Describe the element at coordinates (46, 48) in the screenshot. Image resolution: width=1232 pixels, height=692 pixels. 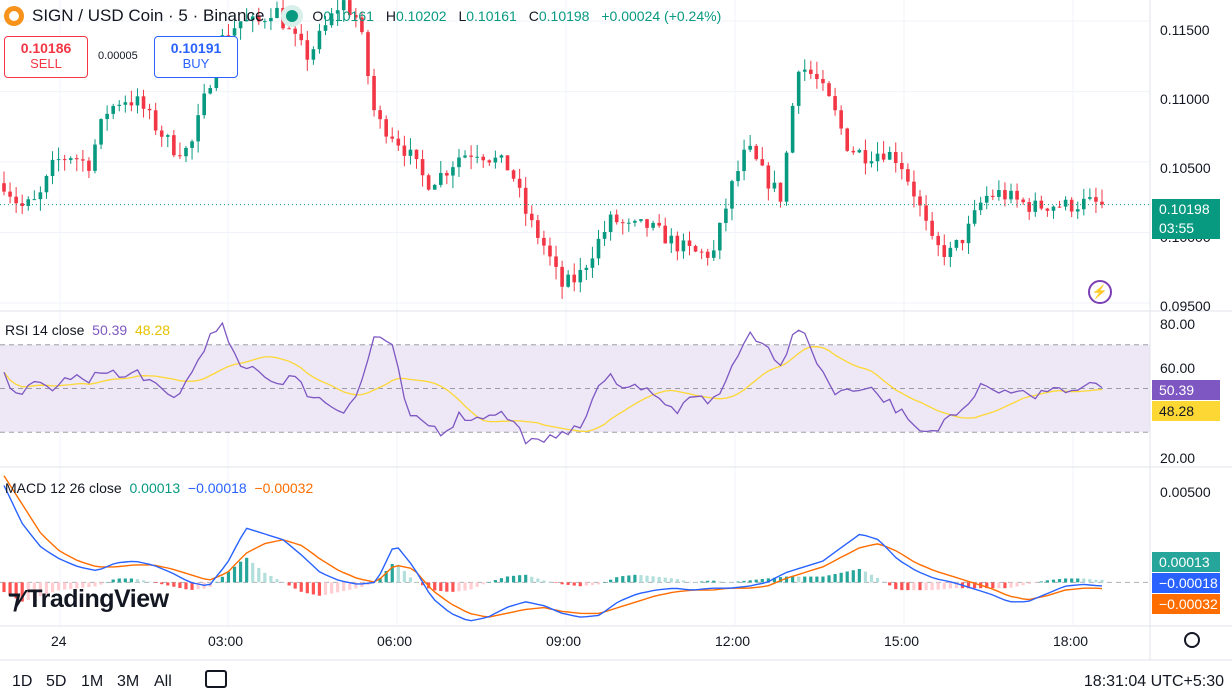
I see `sell-price: 0.10186` at that location.